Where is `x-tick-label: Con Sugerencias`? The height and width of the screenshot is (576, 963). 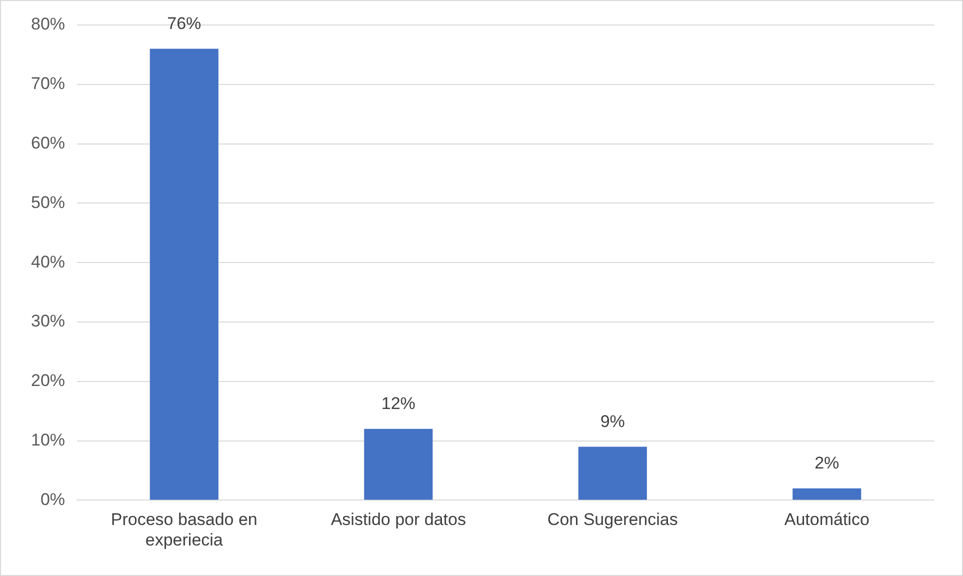 x-tick-label: Con Sugerencias is located at coordinates (612, 520).